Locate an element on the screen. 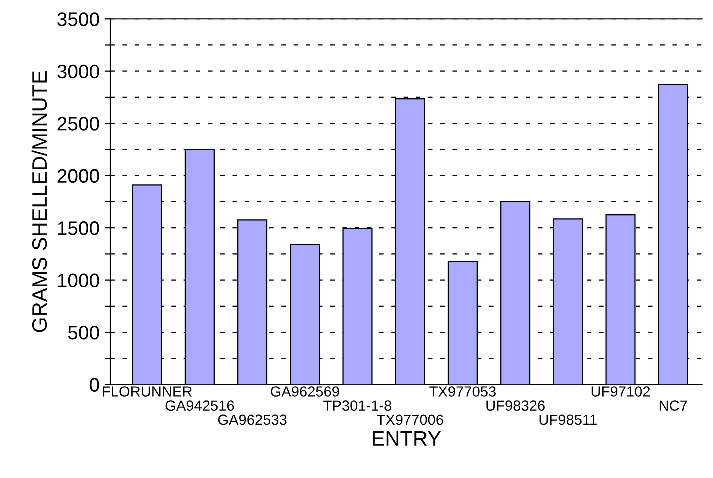  x-axis-title: ENTRY is located at coordinates (407, 439).